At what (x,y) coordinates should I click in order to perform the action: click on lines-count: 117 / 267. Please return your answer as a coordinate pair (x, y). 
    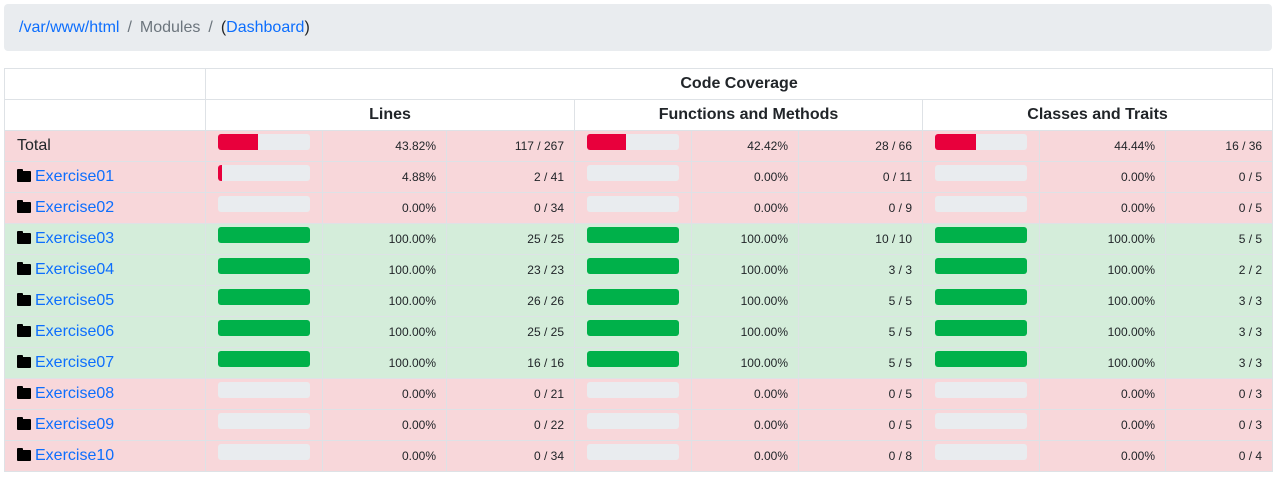
    Looking at the image, I should click on (510, 146).